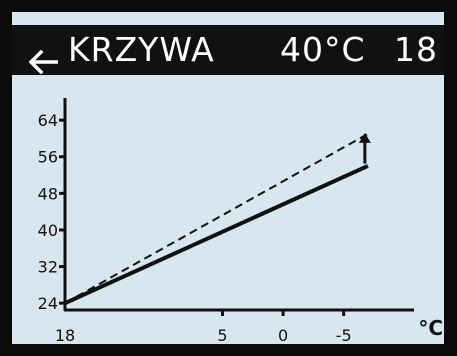 Image resolution: width=457 pixels, height=356 pixels. Describe the element at coordinates (344, 335) in the screenshot. I see `x-tick-label: -5` at that location.